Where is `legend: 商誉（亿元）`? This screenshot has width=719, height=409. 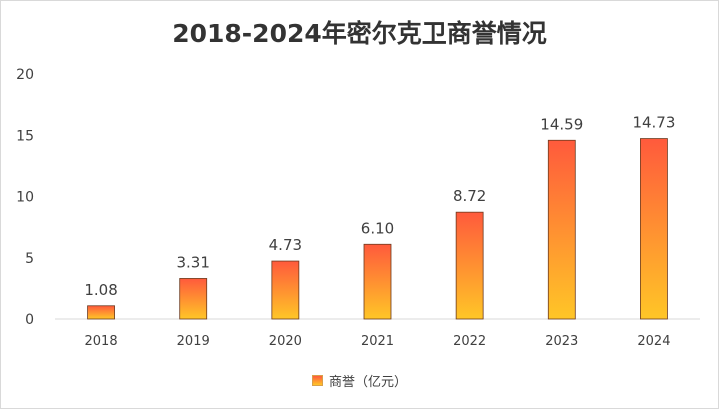 legend: 商誉（亿元） is located at coordinates (359, 380).